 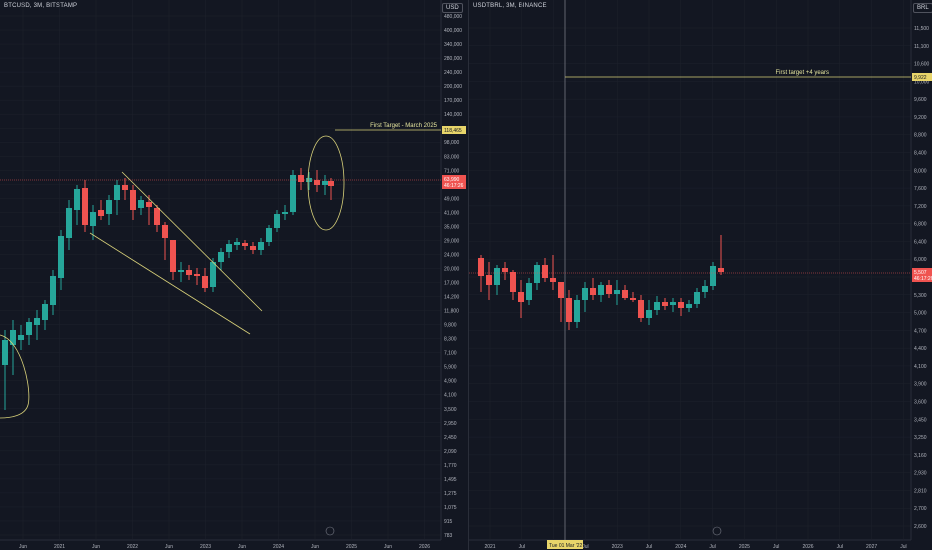 What do you see at coordinates (920, 527) in the screenshot?
I see `y-tick-label: 2,600` at bounding box center [920, 527].